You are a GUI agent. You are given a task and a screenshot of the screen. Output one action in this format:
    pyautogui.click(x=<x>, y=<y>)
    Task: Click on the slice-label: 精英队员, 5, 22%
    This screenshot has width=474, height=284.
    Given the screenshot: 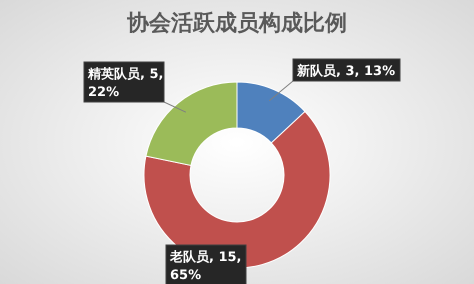 What is the action you would take?
    pyautogui.click(x=125, y=83)
    